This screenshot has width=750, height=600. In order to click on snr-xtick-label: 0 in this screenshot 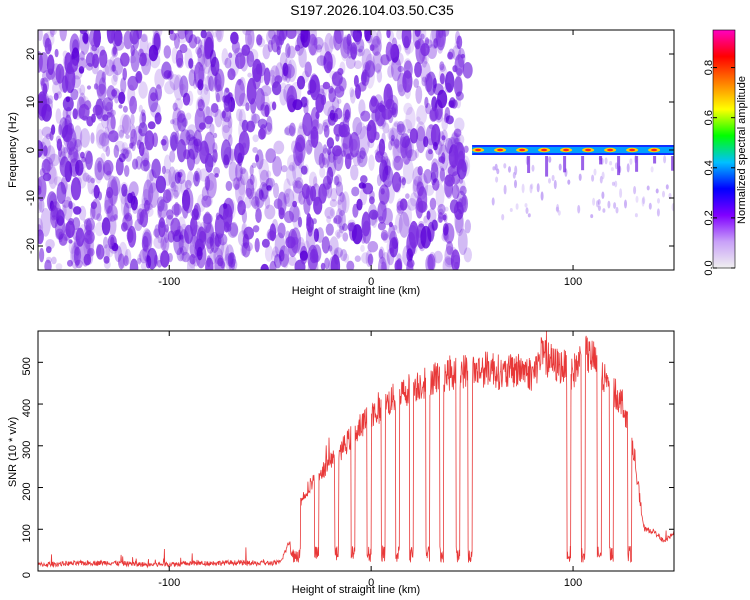, I will do `click(371, 583)`.